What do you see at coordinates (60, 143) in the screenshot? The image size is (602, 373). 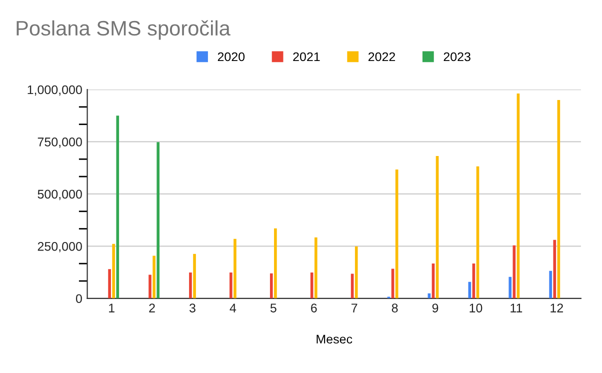 I see `y-tick-label: 750,000` at bounding box center [60, 143].